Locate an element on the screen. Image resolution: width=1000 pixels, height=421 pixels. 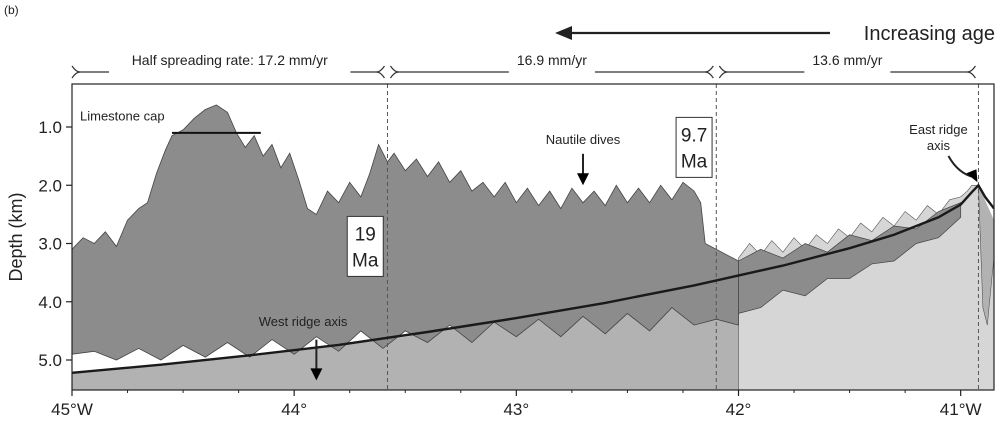
nautile-dives-label: Nautile dives is located at coordinates (583, 139).